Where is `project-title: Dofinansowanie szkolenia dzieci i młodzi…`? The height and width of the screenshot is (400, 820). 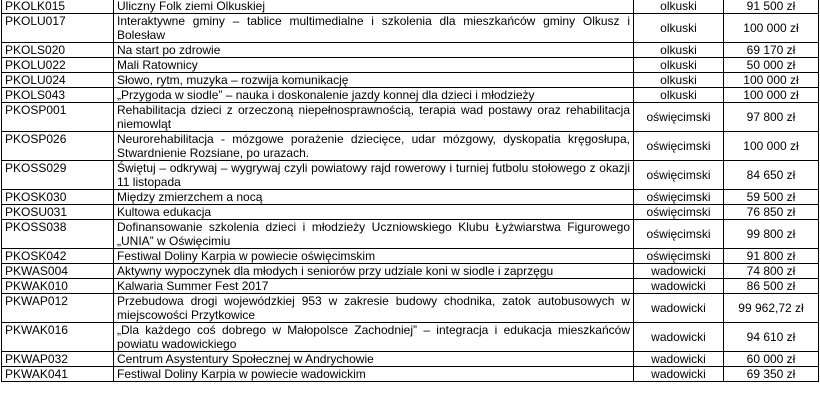 project-title: Dofinansowanie szkolenia dzieci i młodzi… is located at coordinates (373, 234).